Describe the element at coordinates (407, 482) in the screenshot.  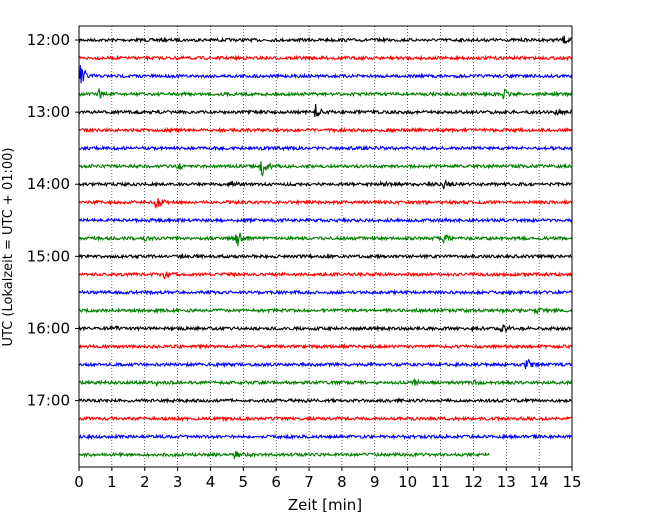
I see `x-tick-label: 10` at that location.